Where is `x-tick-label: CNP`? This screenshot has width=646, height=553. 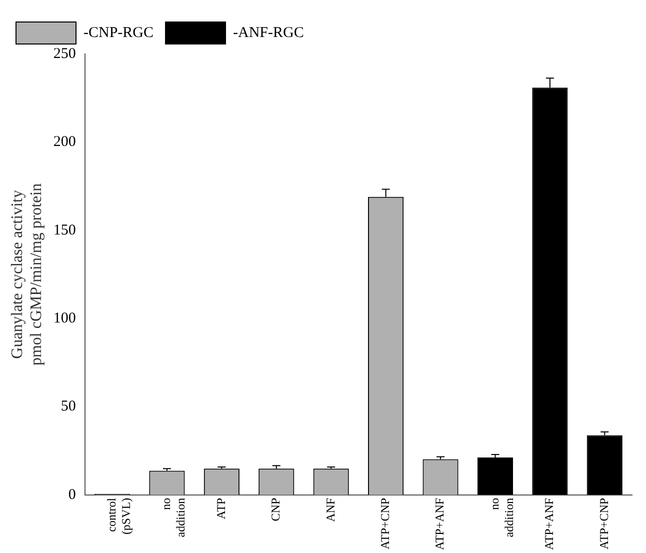
x-tick-label: CNP is located at coordinates (275, 510).